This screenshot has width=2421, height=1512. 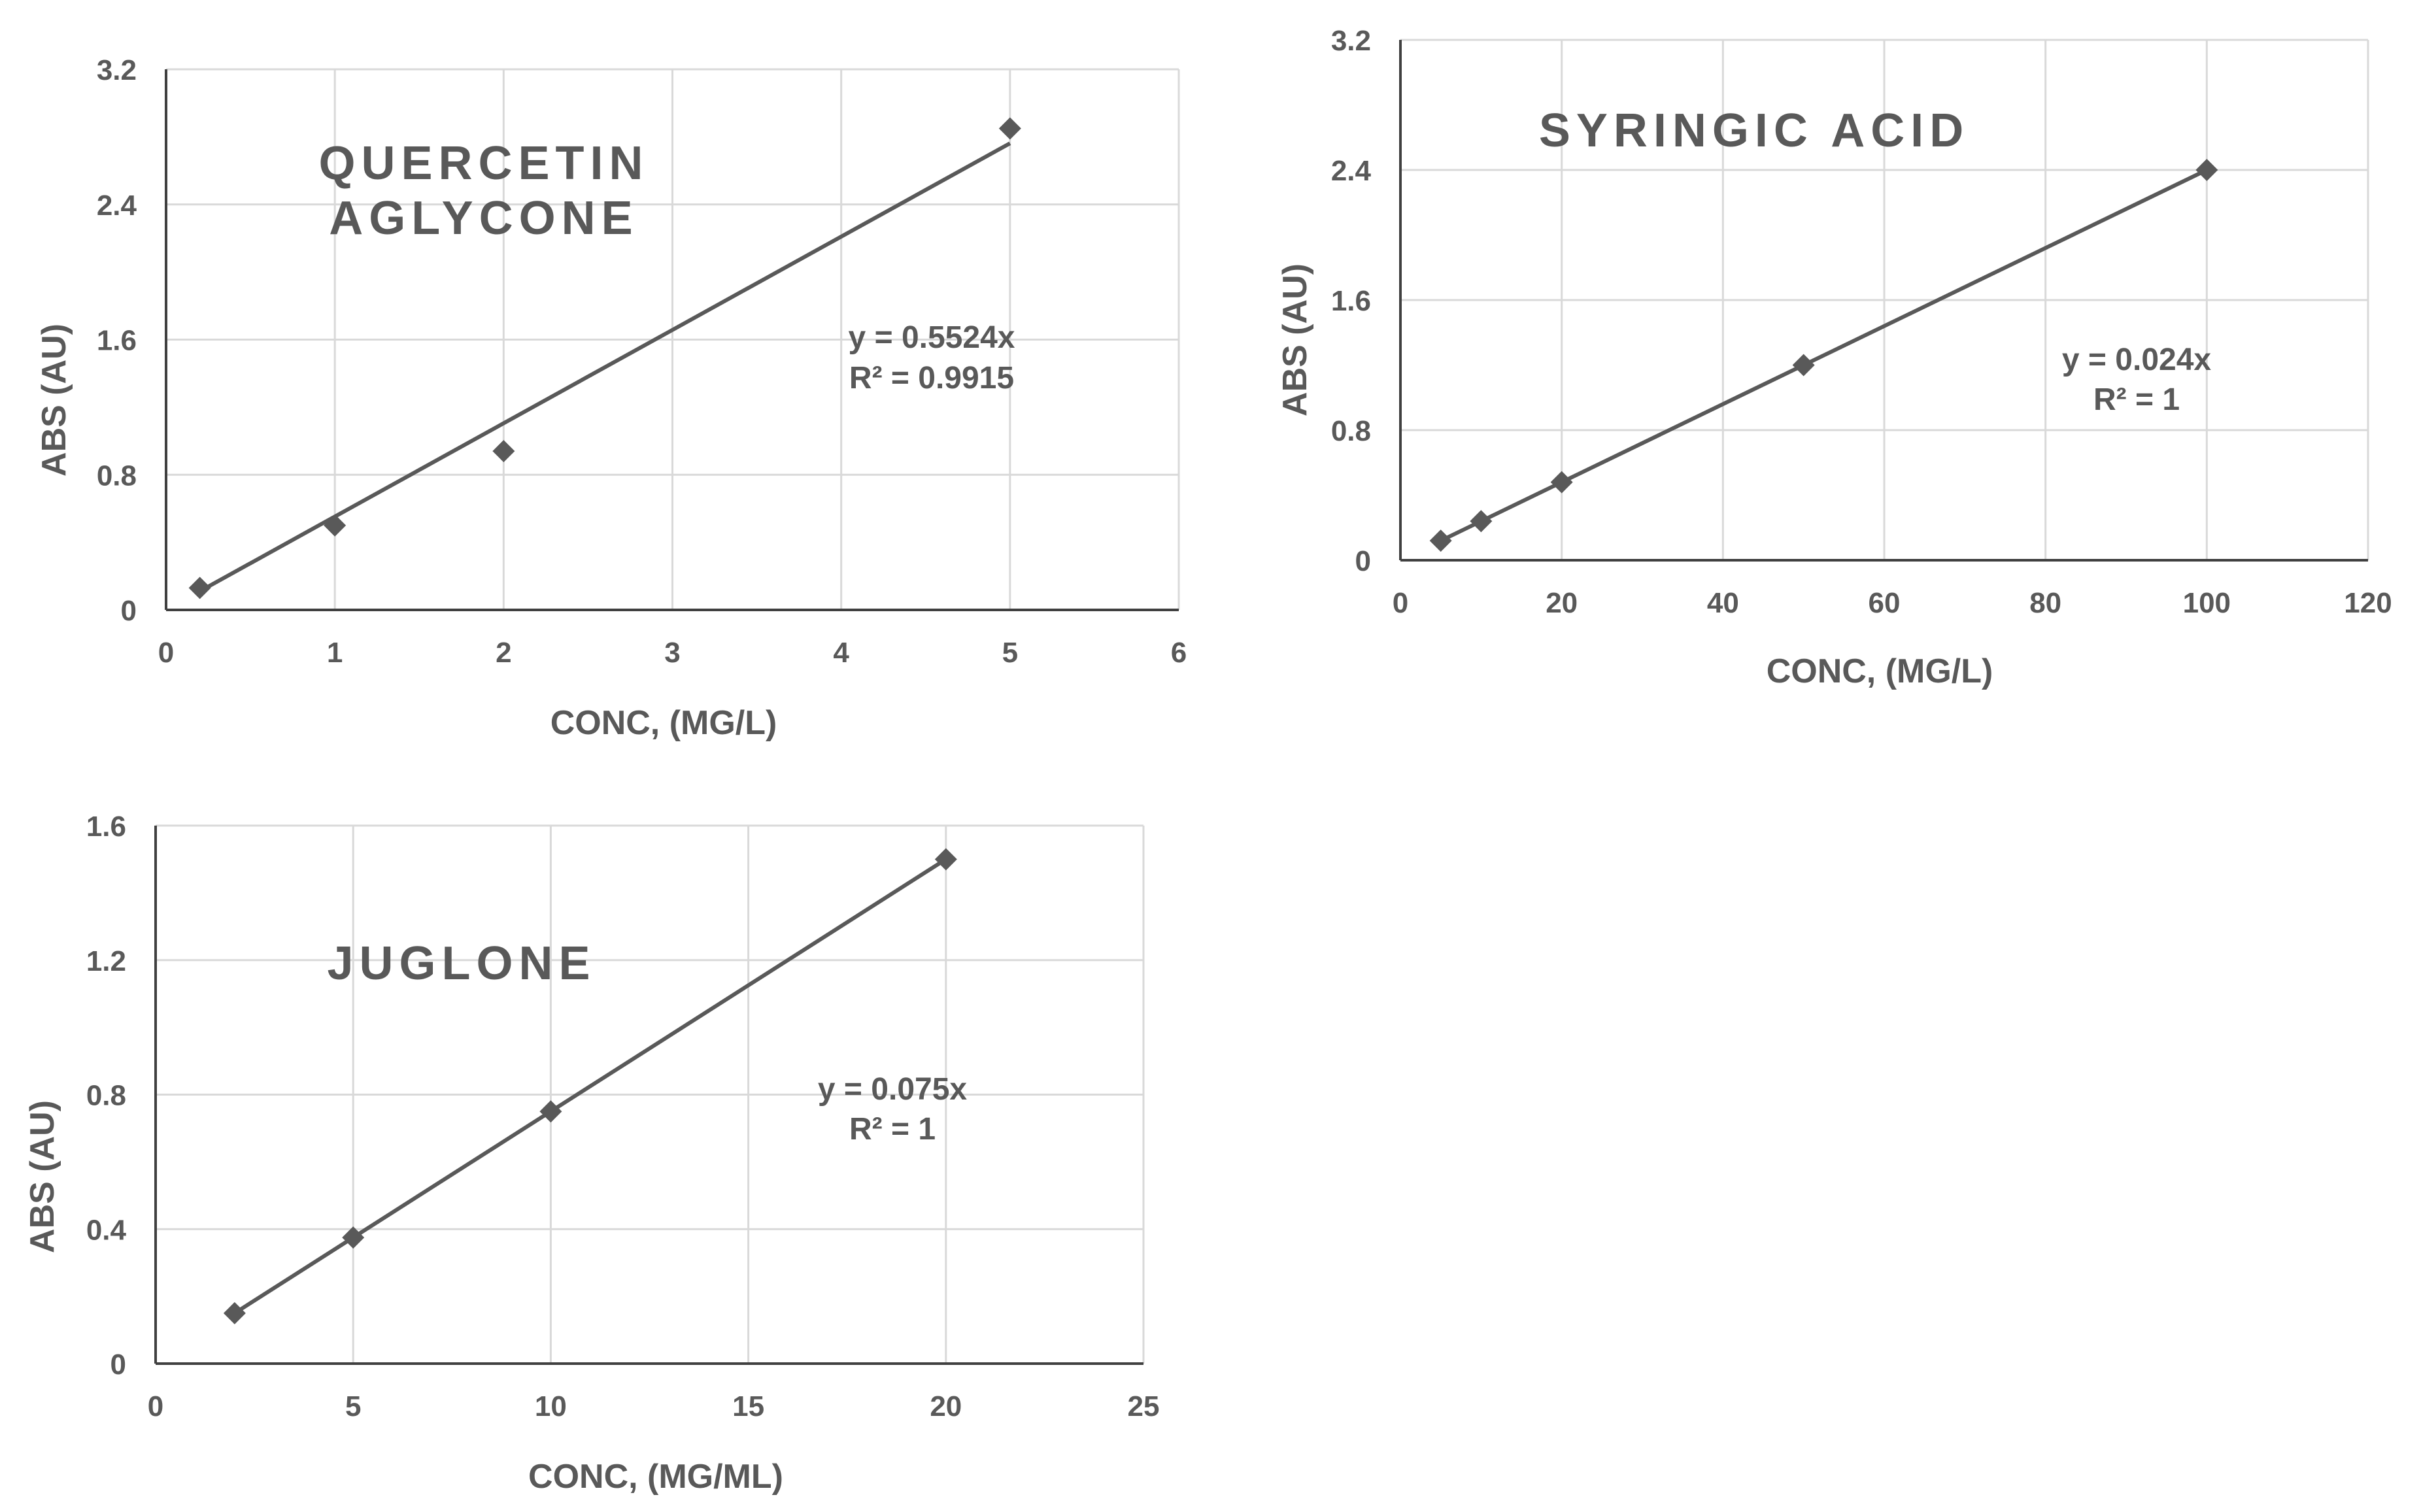 I want to click on x-tick-label: 3, so click(x=672, y=653).